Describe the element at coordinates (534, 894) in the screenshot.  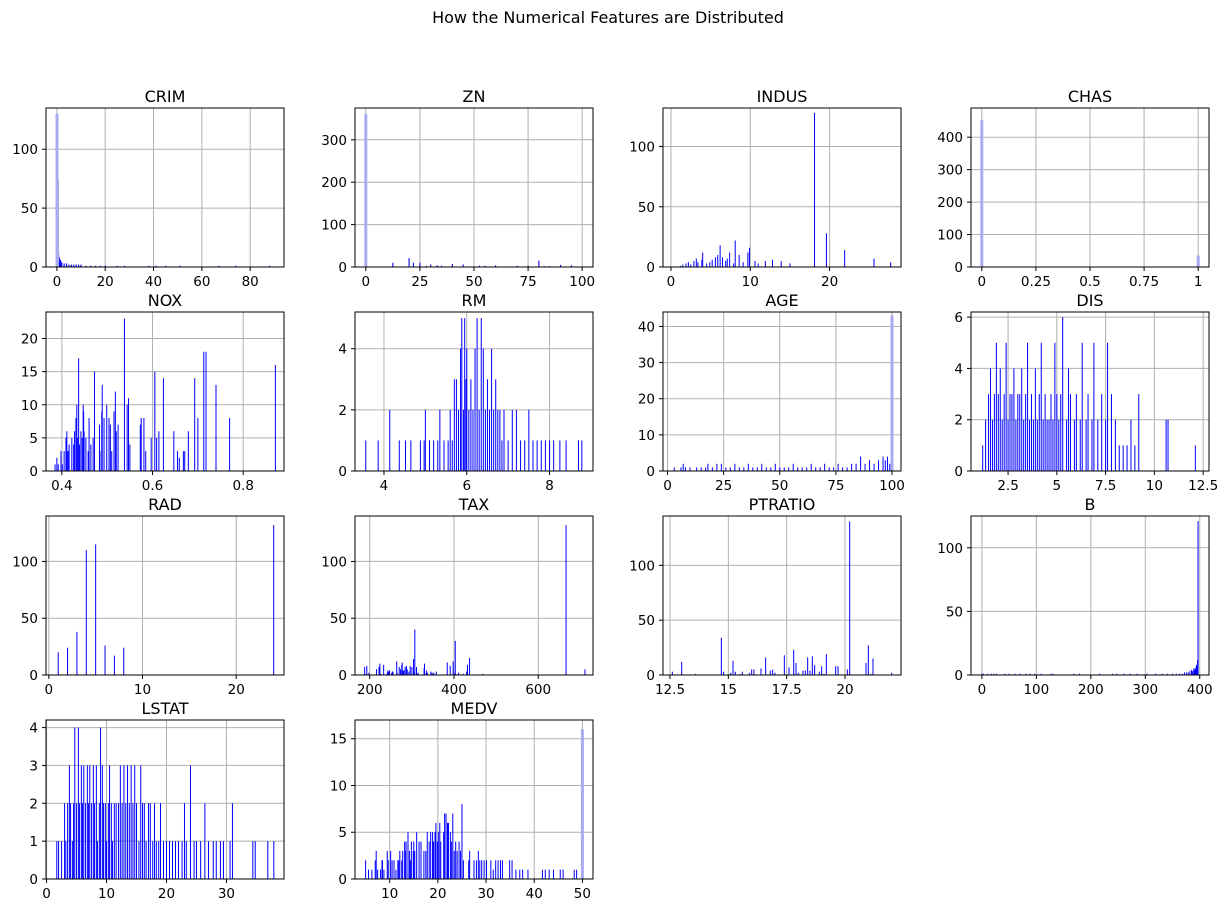
I see `x-tick-label: 40` at that location.